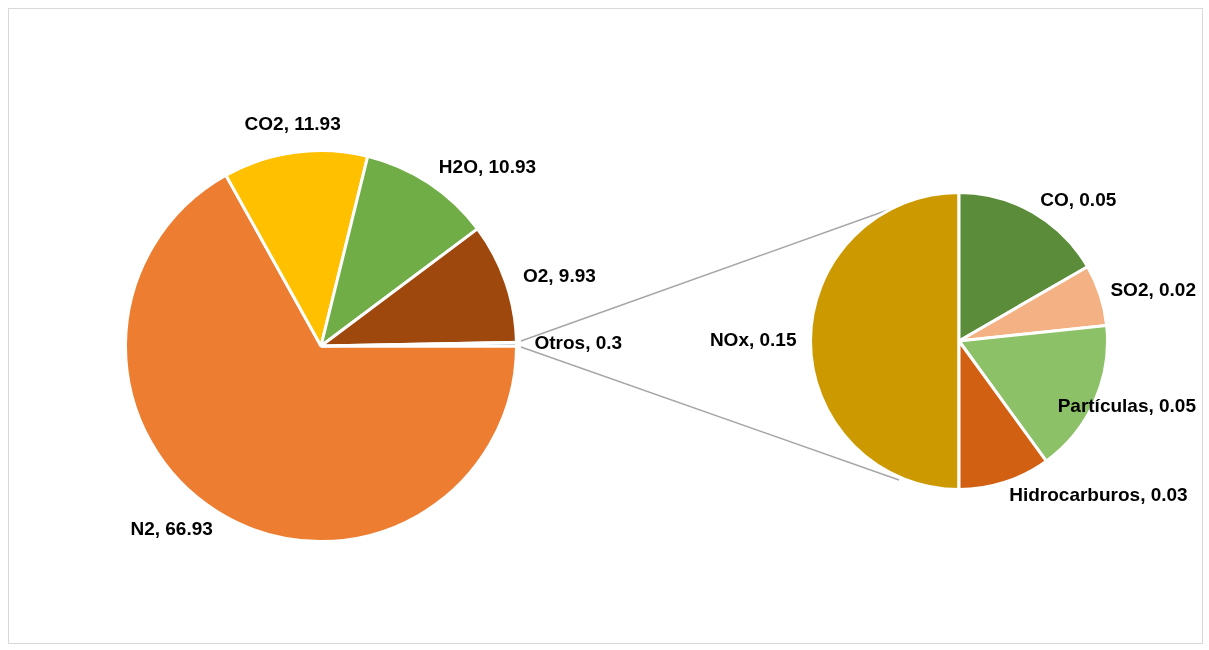 Image resolution: width=1209 pixels, height=650 pixels. What do you see at coordinates (264, 123) in the screenshot?
I see `slice-label: CO2` at bounding box center [264, 123].